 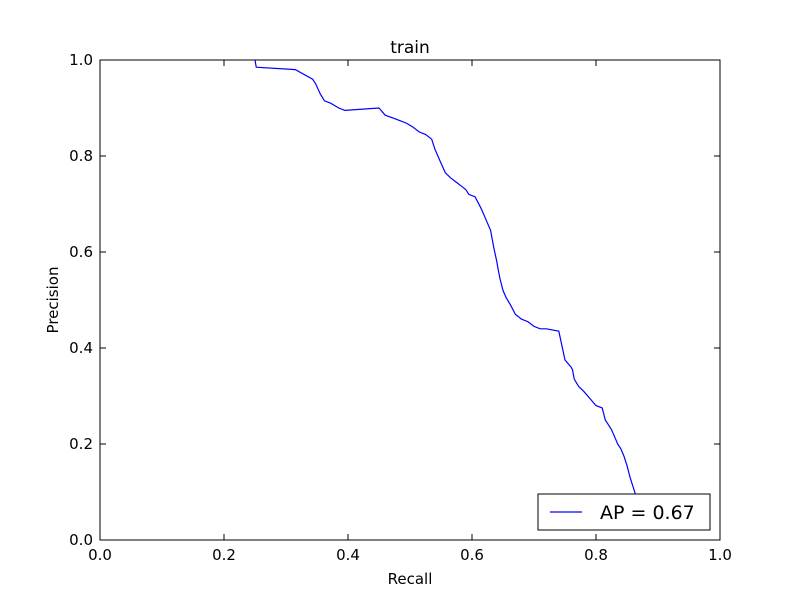 I want to click on y-tick-label: 0.8, so click(x=81, y=156).